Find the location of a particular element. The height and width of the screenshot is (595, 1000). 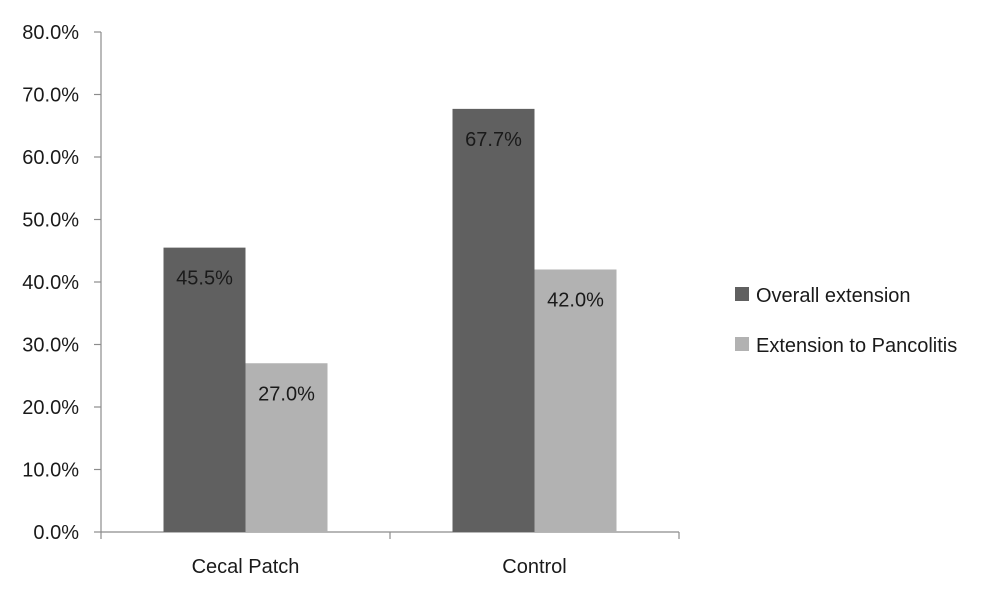

x-category-label: Control is located at coordinates (534, 567).